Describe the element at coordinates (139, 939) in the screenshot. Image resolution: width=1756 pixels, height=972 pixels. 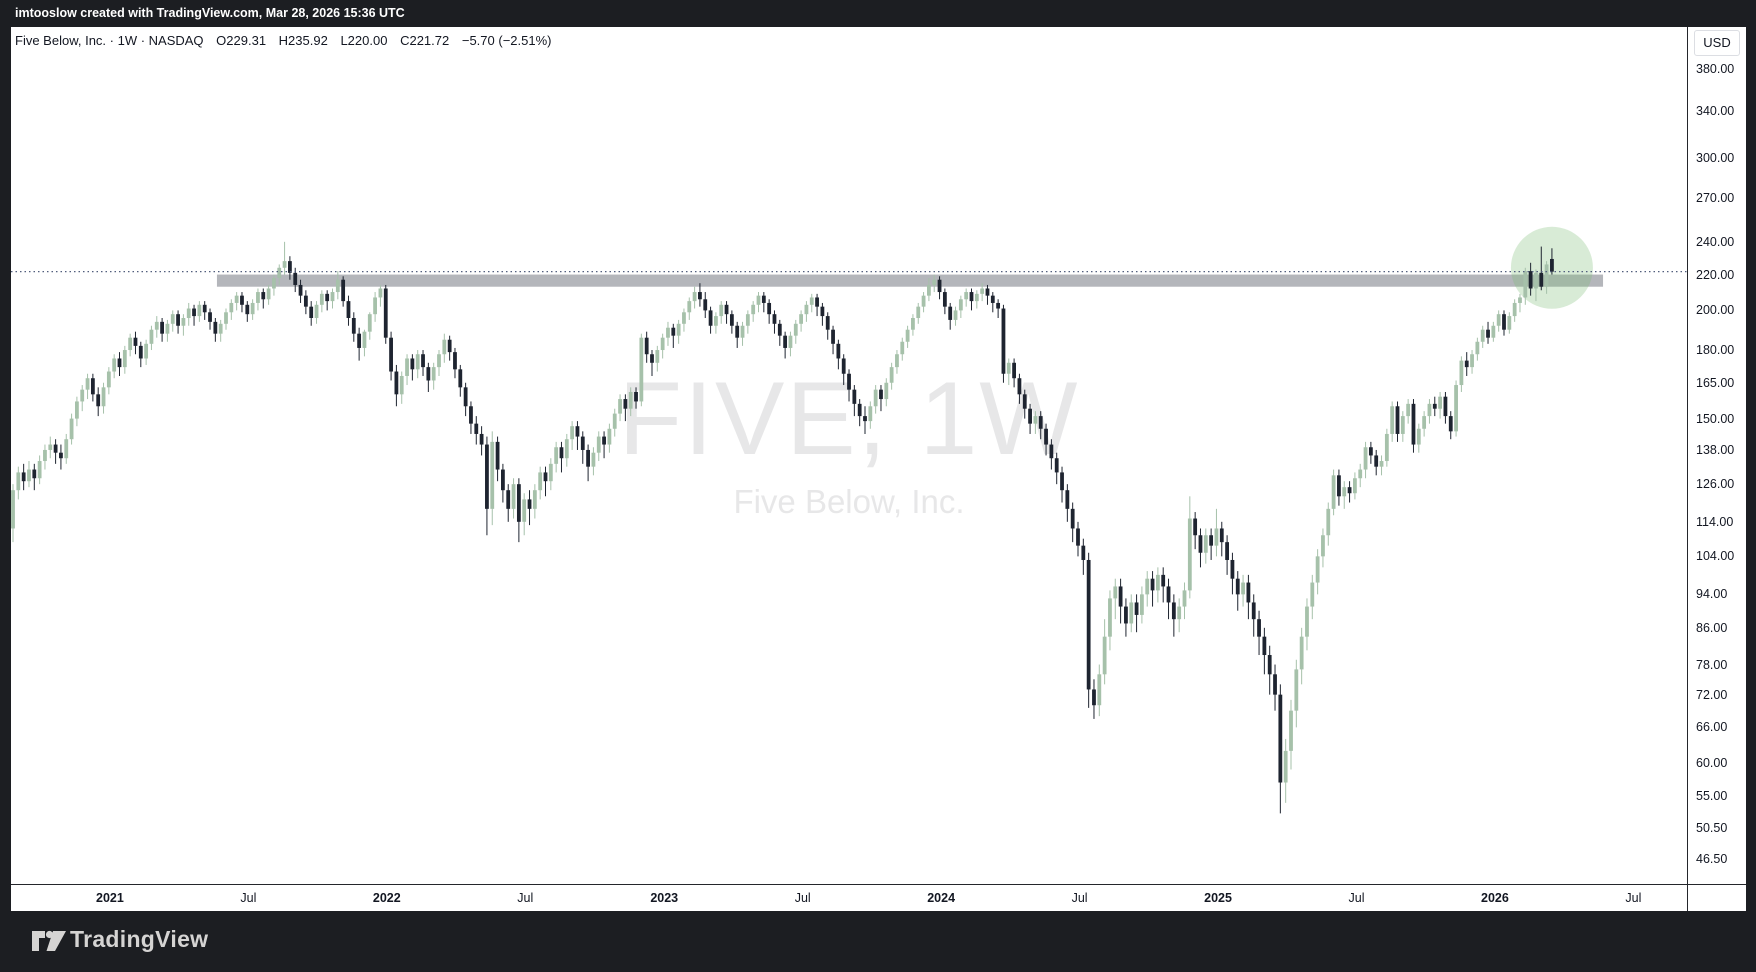
I see `tradingview-brand: TradingView` at that location.